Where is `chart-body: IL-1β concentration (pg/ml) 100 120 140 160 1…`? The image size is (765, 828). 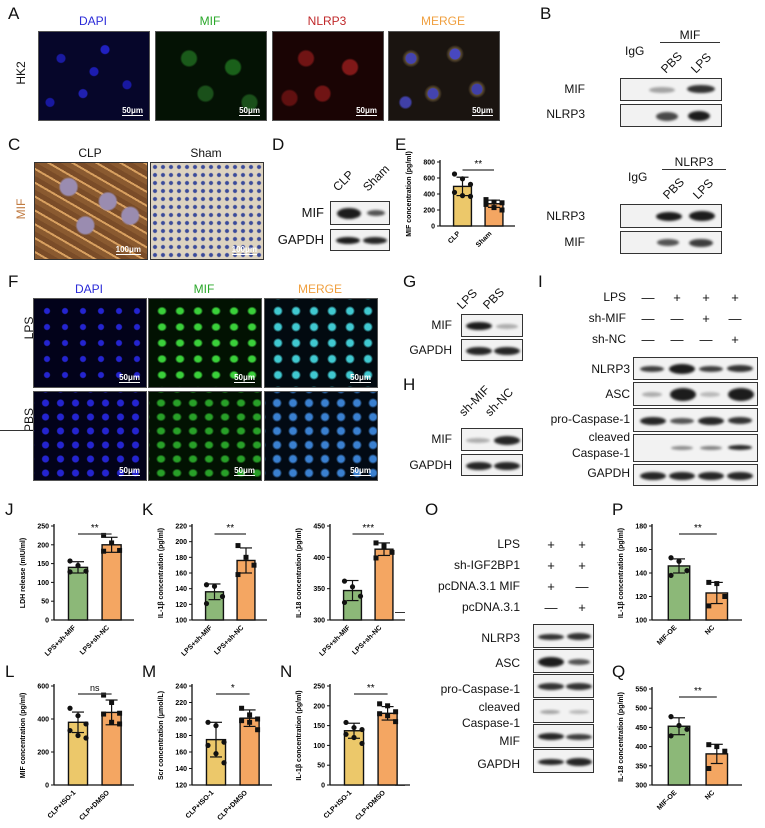 chart-body: IL-1β concentration (pg/ml) 100 120 140 160 1… is located at coordinates (212, 590).